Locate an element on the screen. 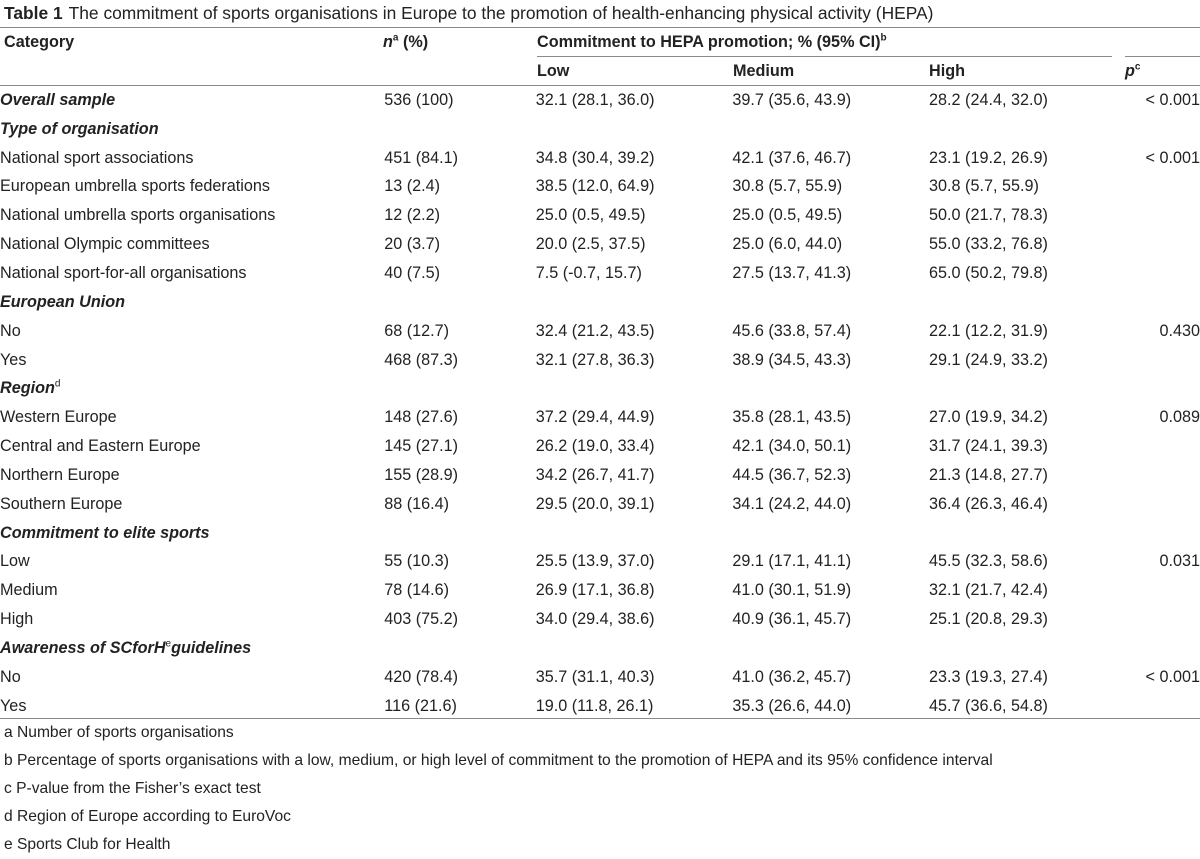 This screenshot has height=859, width=1200. high-cell: 45.7 (36.6, 54.8) is located at coordinates (988, 705).